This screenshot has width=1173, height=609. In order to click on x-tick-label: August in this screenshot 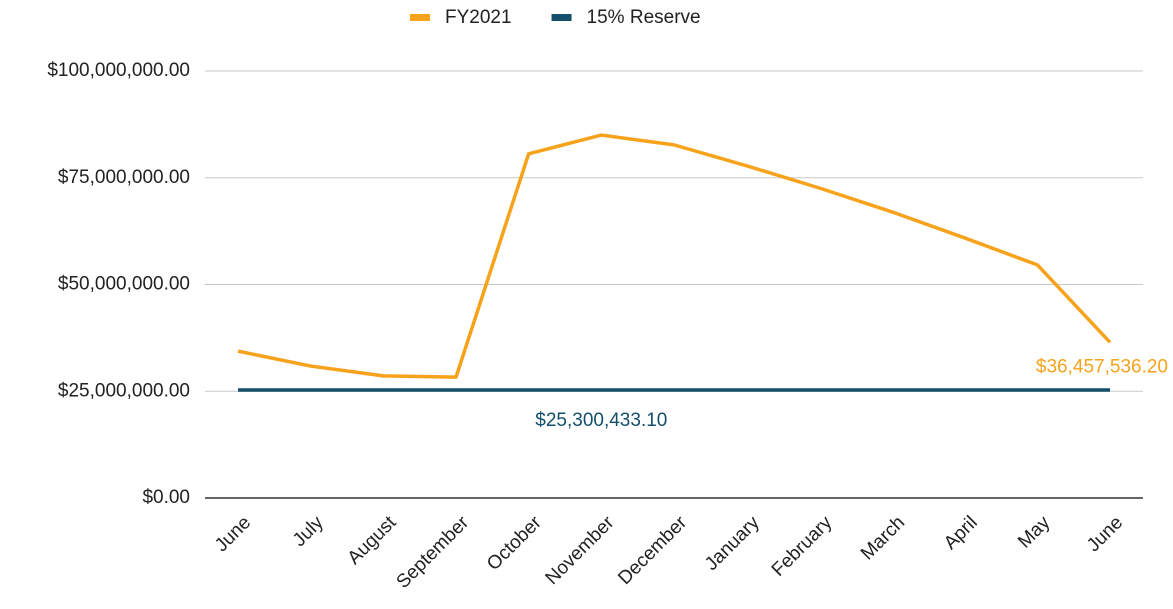, I will do `click(372, 540)`.